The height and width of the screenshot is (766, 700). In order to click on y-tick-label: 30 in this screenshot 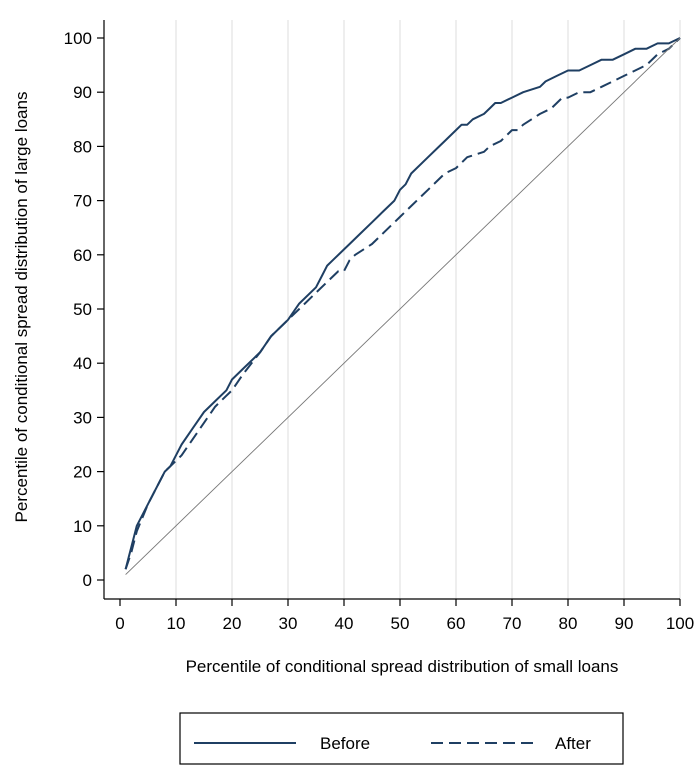, I will do `click(82, 417)`.